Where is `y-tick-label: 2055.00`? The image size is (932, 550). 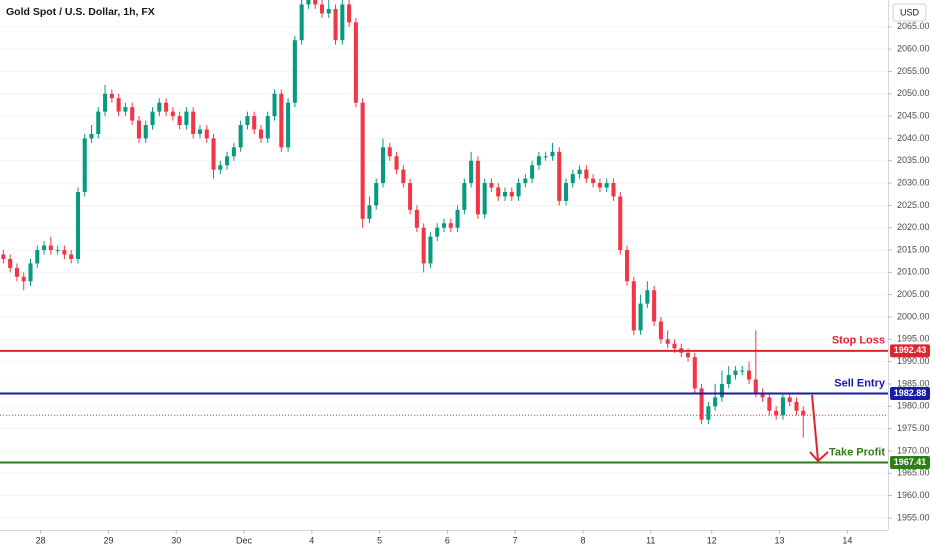 y-tick-label: 2055.00 is located at coordinates (913, 71).